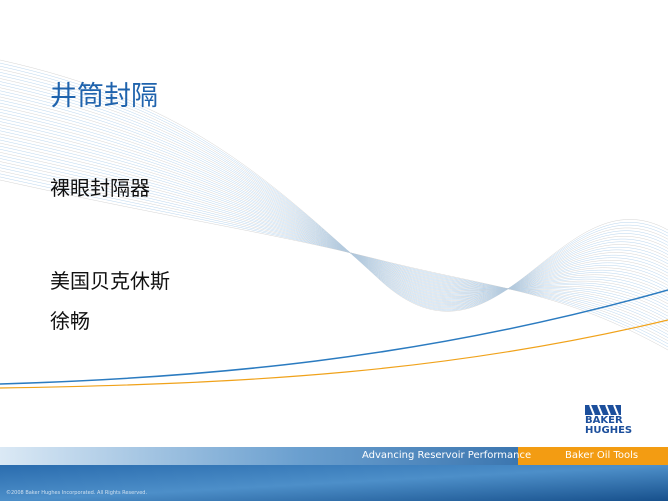 Image resolution: width=668 pixels, height=501 pixels. What do you see at coordinates (609, 430) in the screenshot?
I see `logo-line2: HUGHES` at bounding box center [609, 430].